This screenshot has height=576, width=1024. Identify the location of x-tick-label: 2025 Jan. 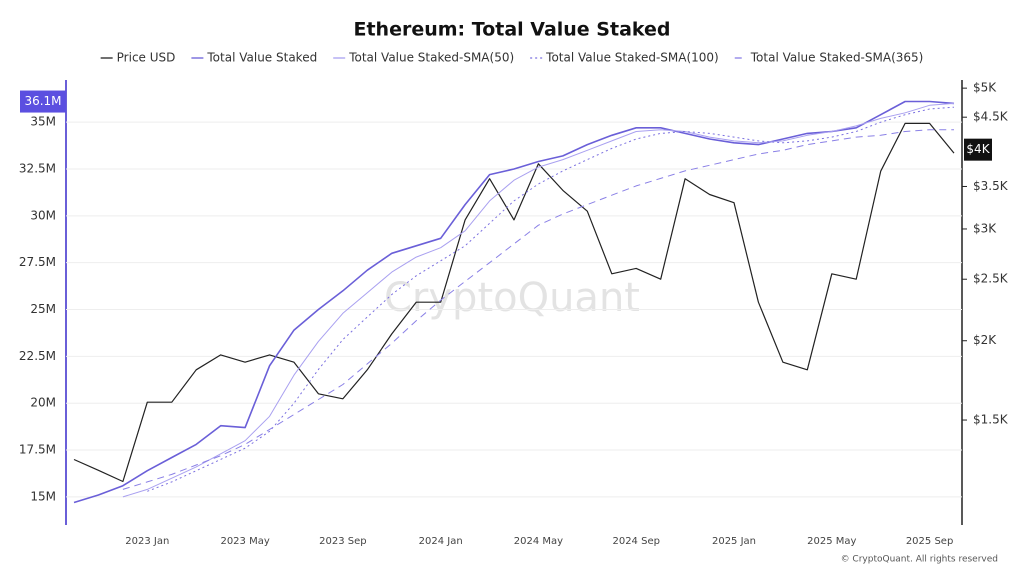
(734, 541).